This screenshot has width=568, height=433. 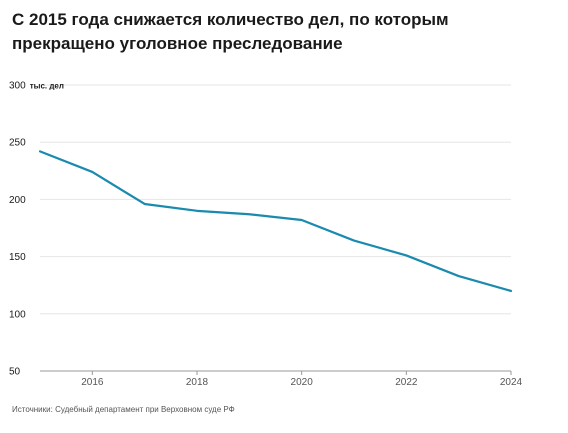 What do you see at coordinates (47, 86) in the screenshot?
I see `y-unit-label: тыс. дел` at bounding box center [47, 86].